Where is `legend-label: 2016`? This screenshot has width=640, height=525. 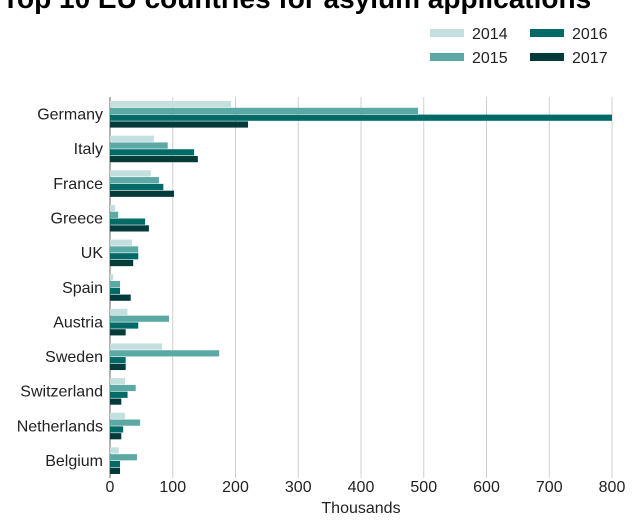 legend-label: 2016 is located at coordinates (590, 34).